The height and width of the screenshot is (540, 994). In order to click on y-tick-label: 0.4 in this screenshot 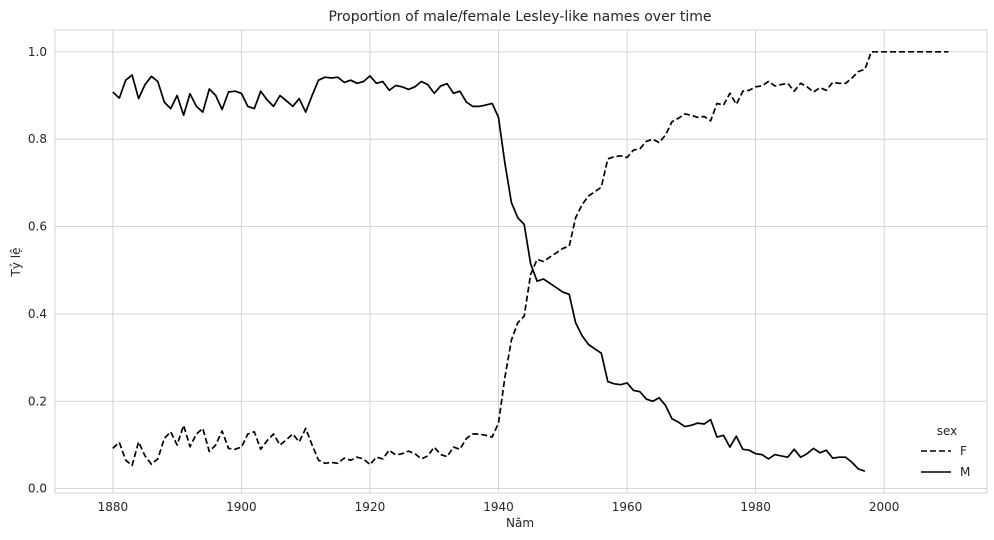, I will do `click(37, 314)`.